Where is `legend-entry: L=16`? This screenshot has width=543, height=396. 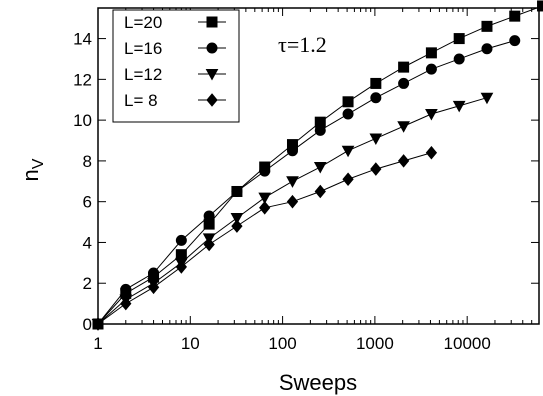 legend-entry: L=16 is located at coordinates (175, 48).